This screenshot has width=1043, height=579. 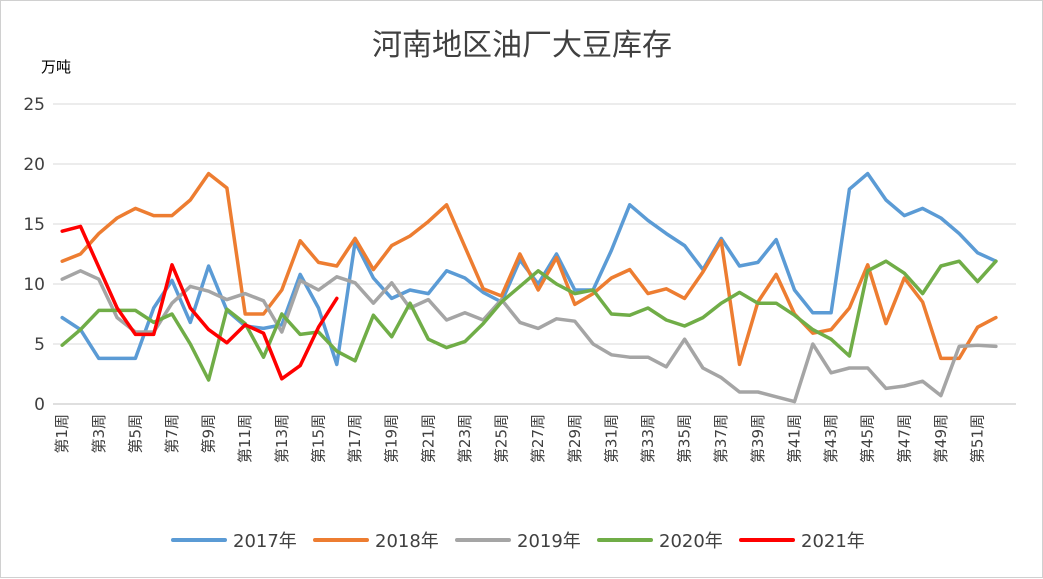 I want to click on y-tick-label: 20, so click(x=34, y=165).